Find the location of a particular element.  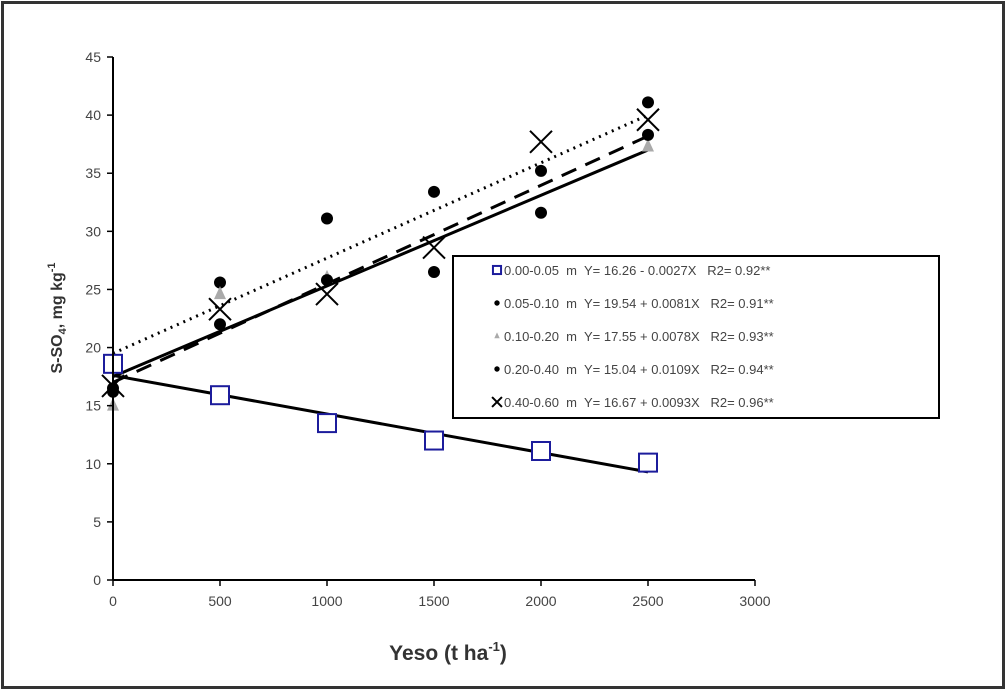

y-tick-label: 5 is located at coordinates (97, 522).